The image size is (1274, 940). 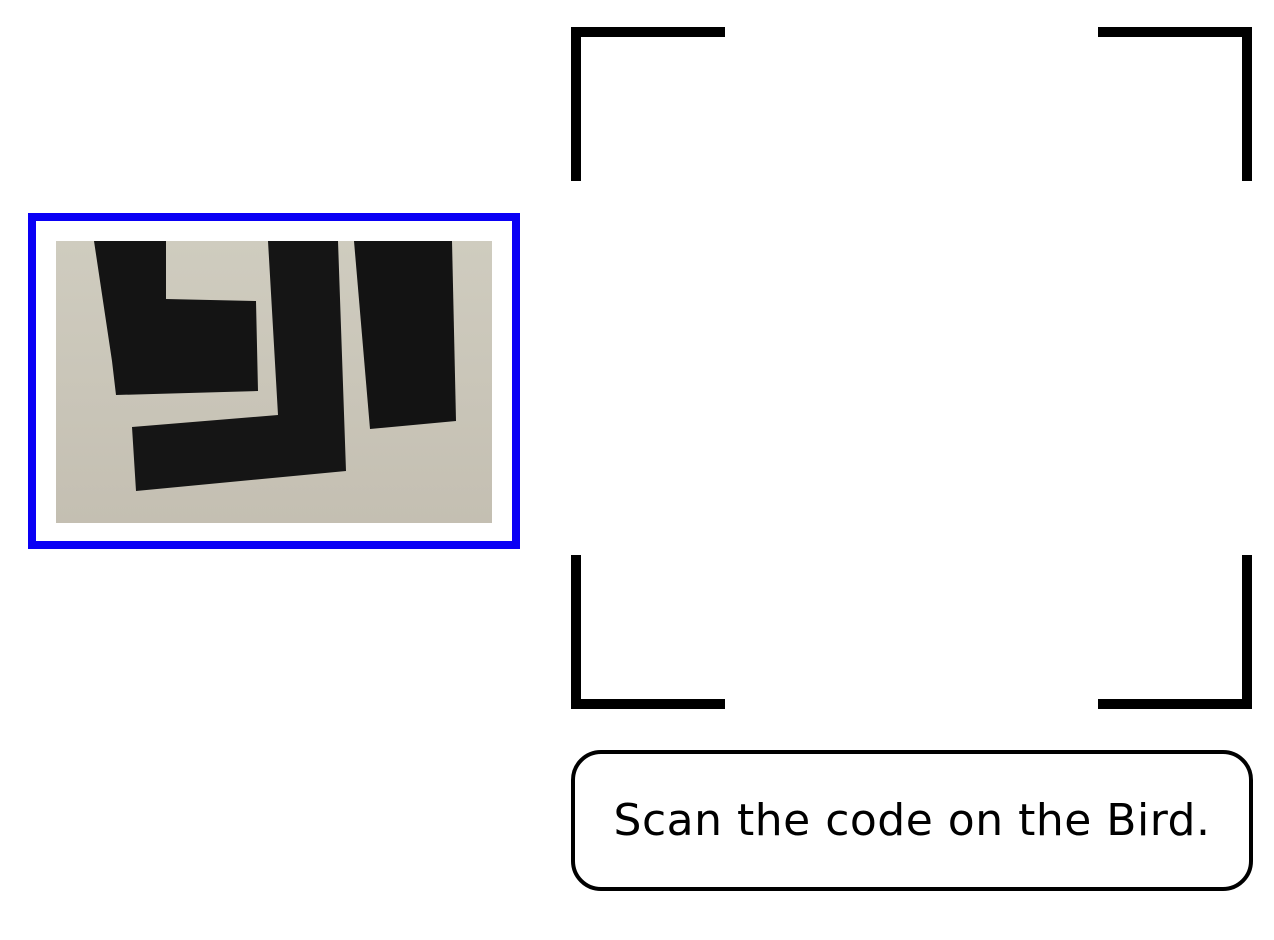 I want to click on viewfinder-corner-bottom-left, so click(x=648, y=632).